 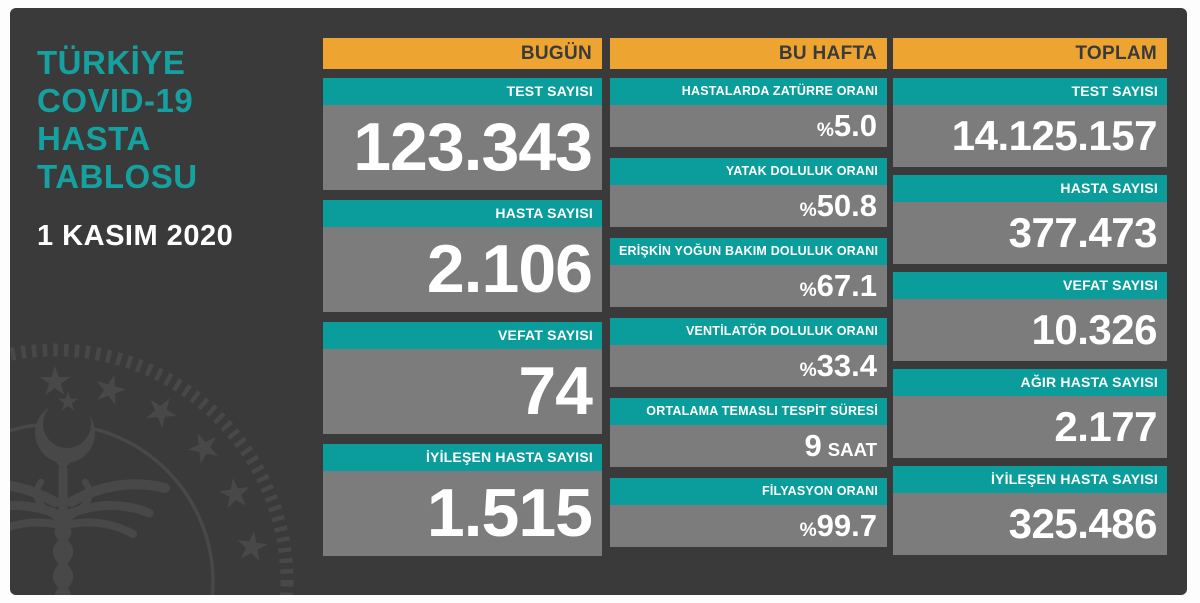 I want to click on stat-value: %67.1, so click(x=748, y=286).